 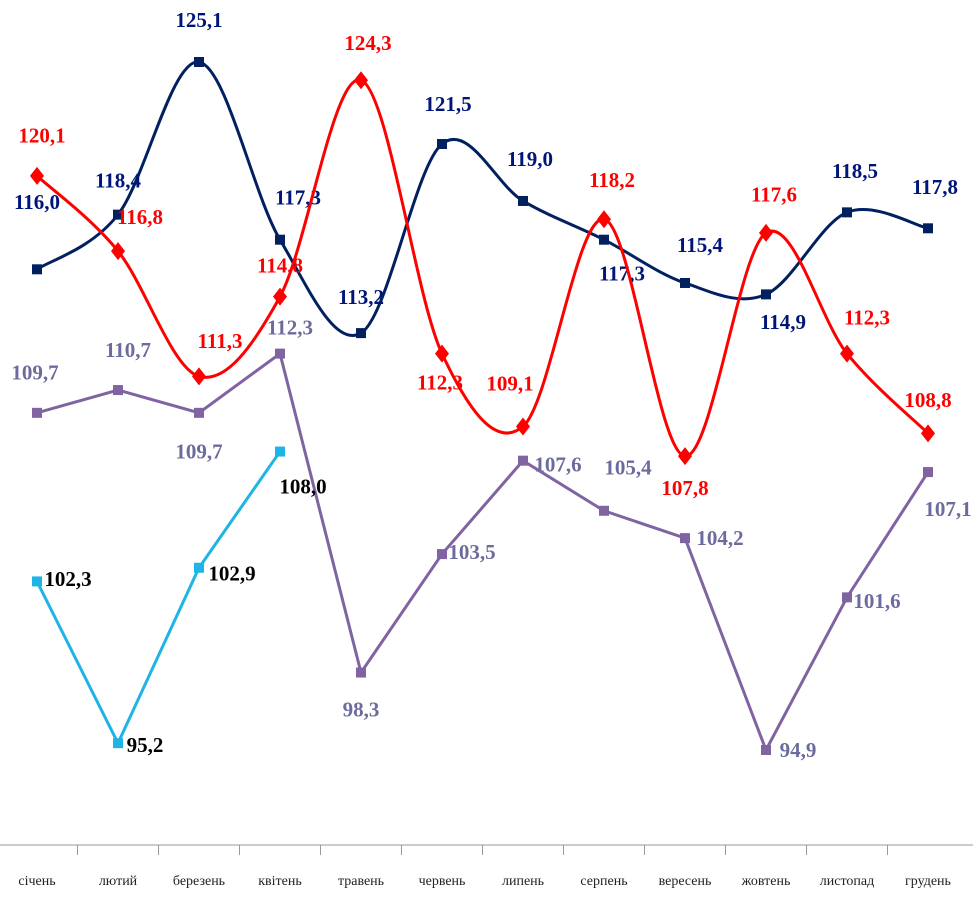 I want to click on data-label: 121,5, so click(x=447, y=104).